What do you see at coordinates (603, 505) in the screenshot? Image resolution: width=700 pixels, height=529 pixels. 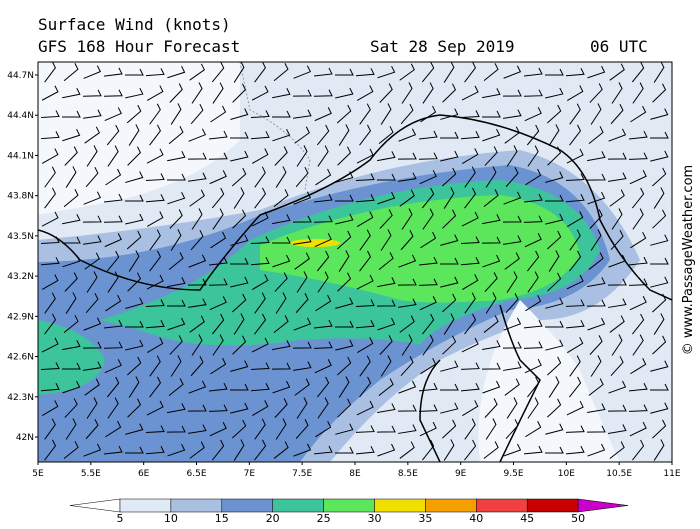 I see `colorbar-high` at bounding box center [603, 505].